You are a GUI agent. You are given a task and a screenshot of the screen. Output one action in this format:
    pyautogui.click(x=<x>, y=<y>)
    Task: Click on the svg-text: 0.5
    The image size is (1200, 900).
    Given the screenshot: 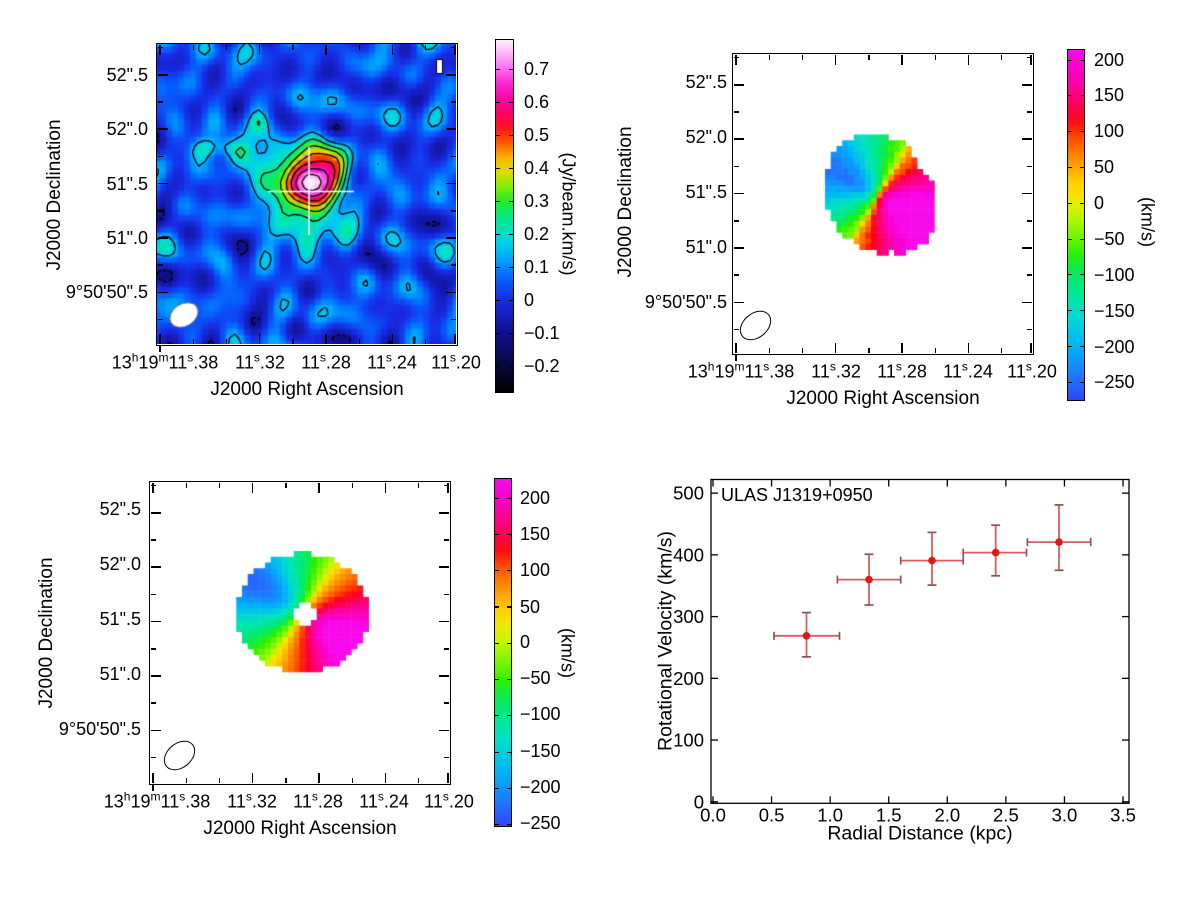 What is the action you would take?
    pyautogui.click(x=772, y=814)
    